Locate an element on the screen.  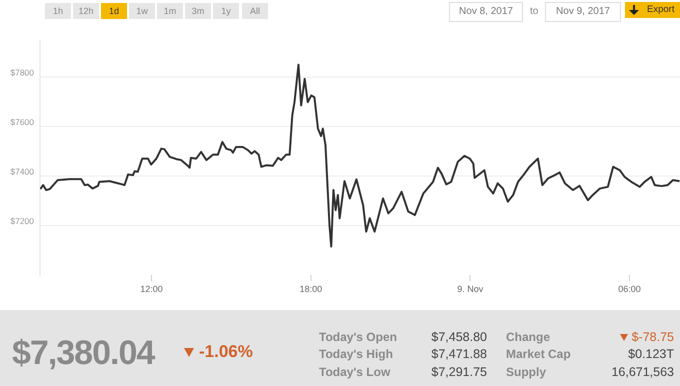
text: $7,458.80 is located at coordinates (459, 337).